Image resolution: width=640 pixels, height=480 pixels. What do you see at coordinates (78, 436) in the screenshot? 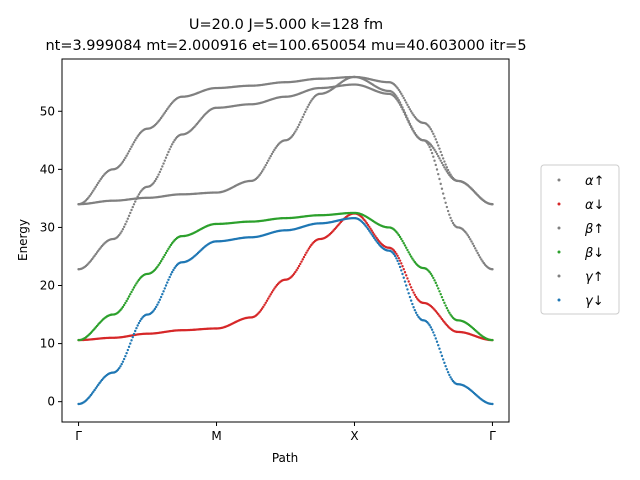
I see `x-tick-label: Γ` at bounding box center [78, 436].